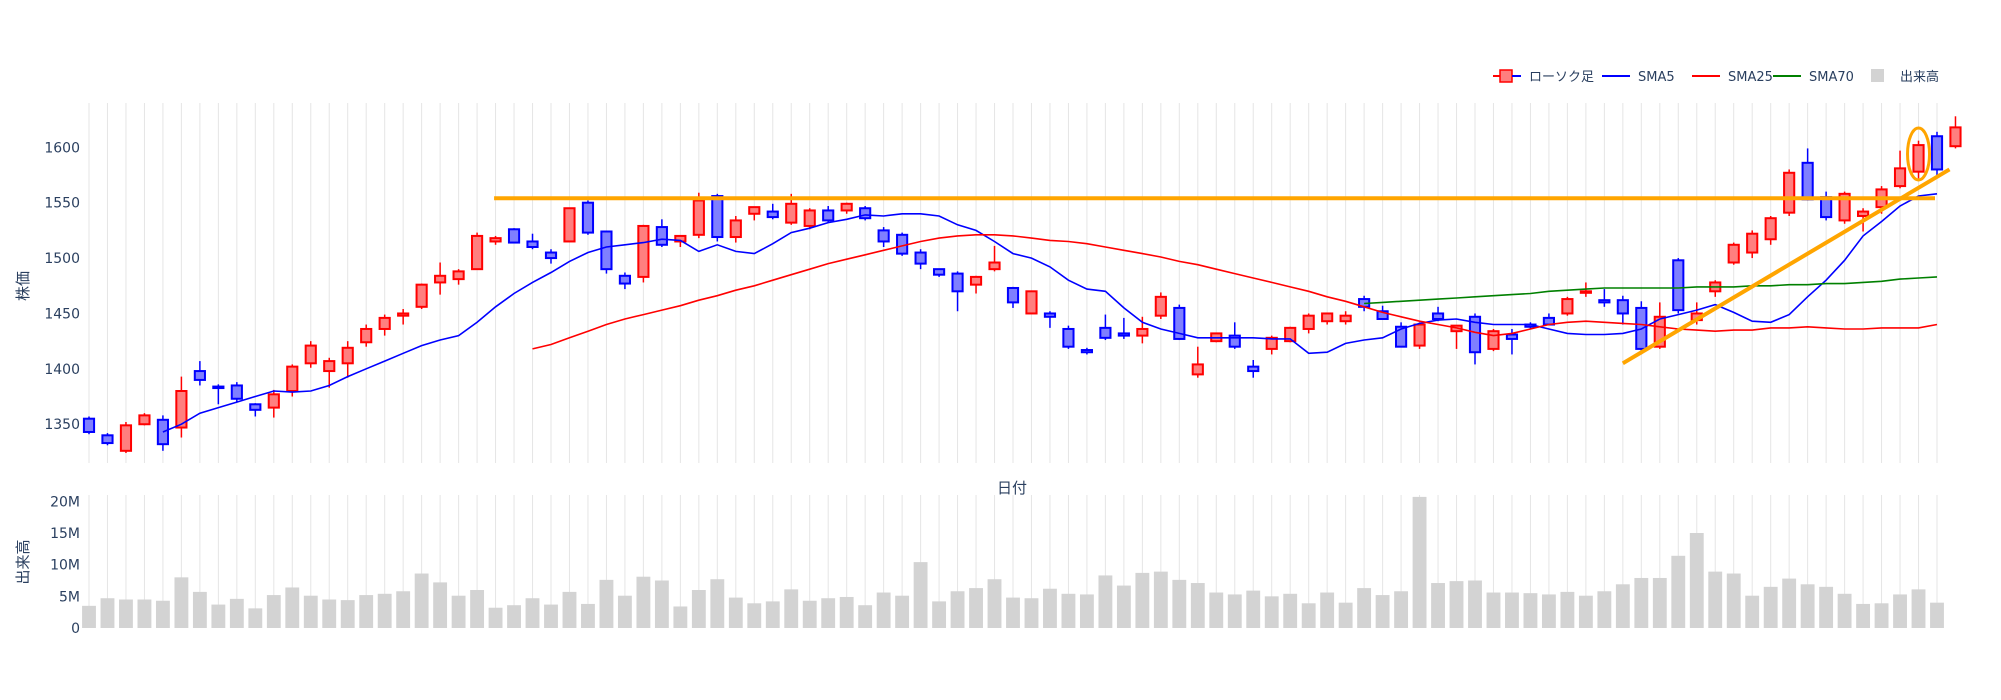 Image resolution: width=2001 pixels, height=700 pixels. What do you see at coordinates (1507, 76) in the screenshot?
I see `candlestick-icon` at bounding box center [1507, 76].